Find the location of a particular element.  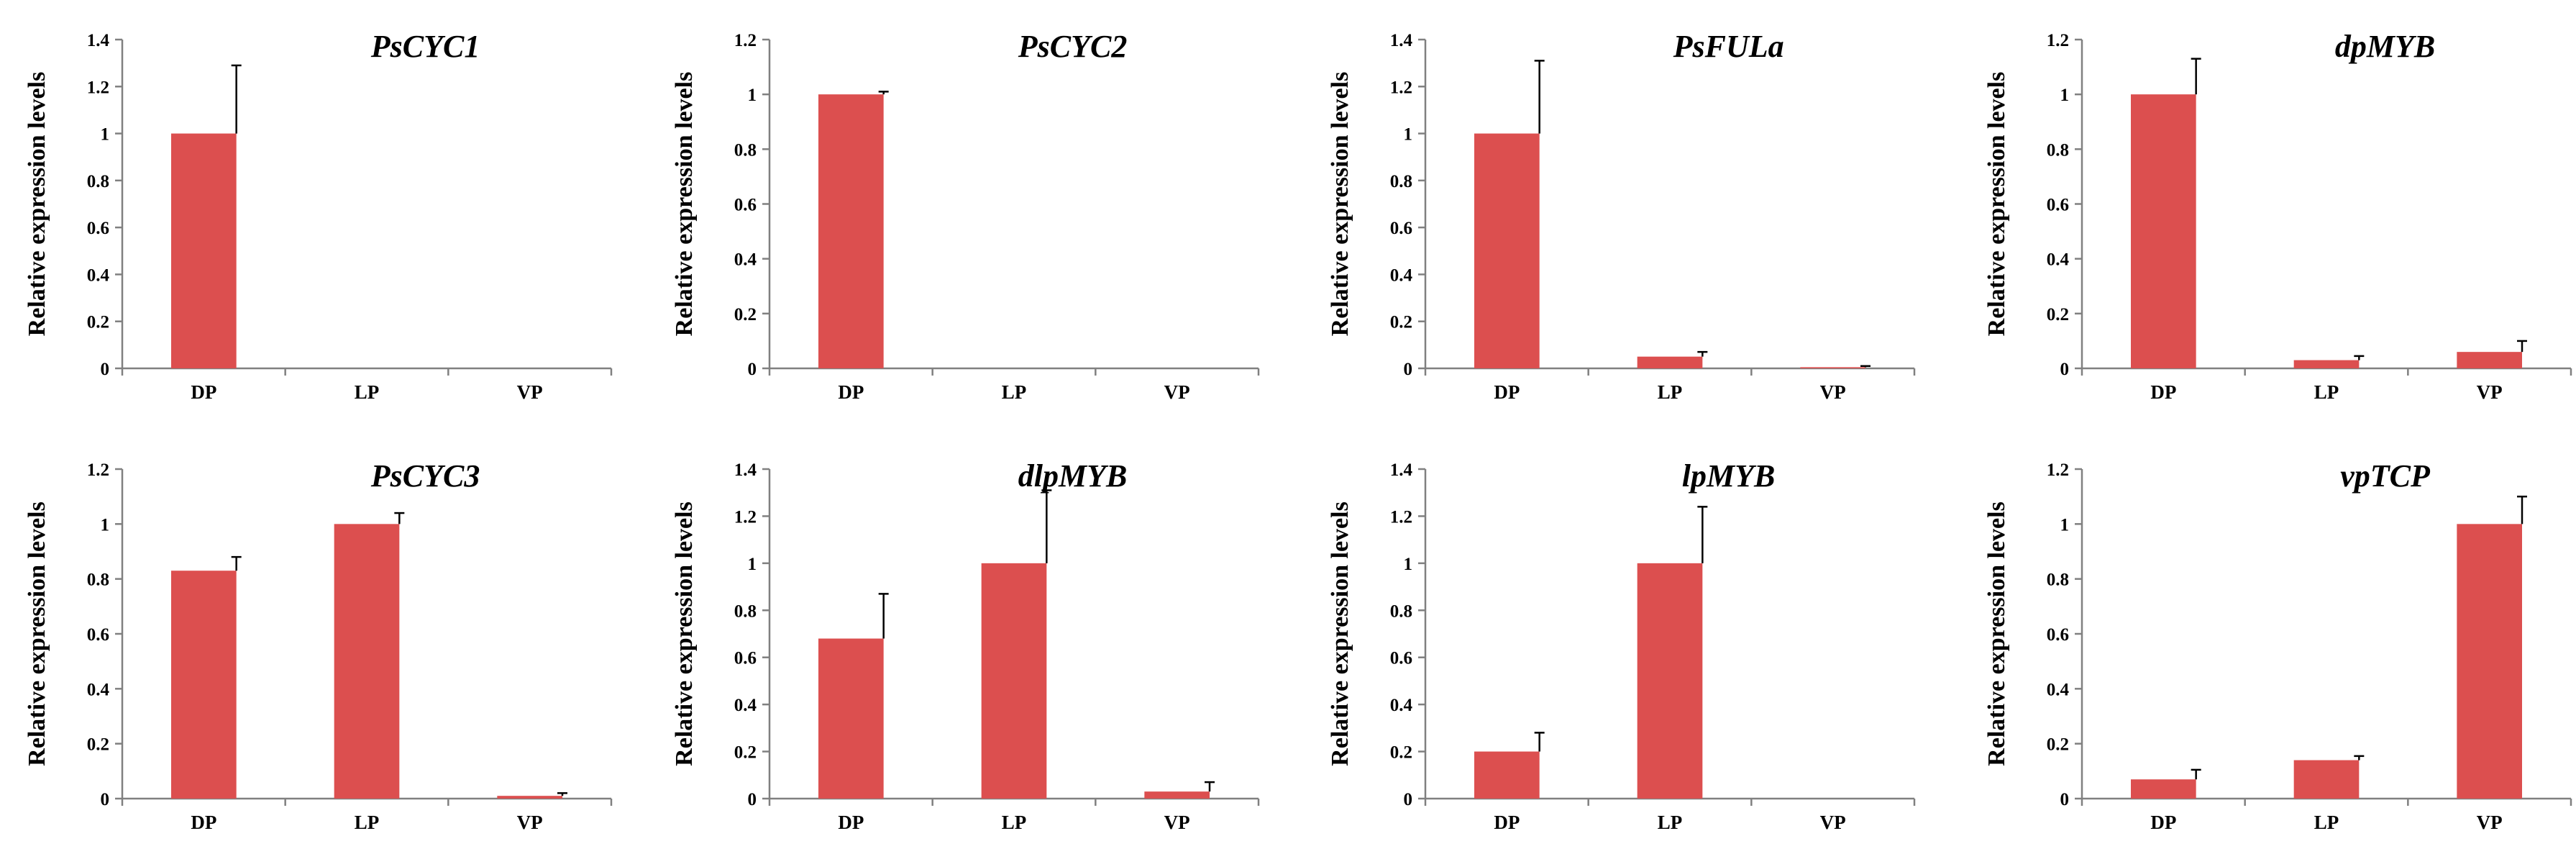

chart-title: dpMYB is located at coordinates (2385, 46).